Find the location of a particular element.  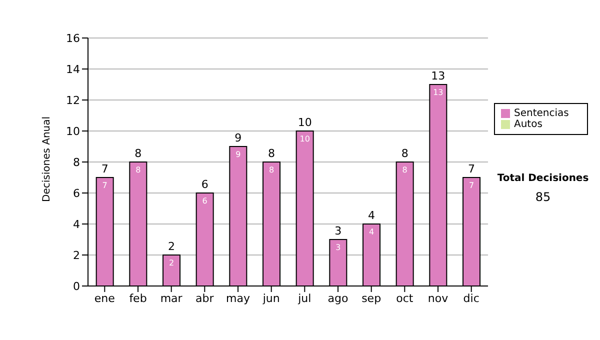

y-axis-title: Decisiones Anual is located at coordinates (47, 159).